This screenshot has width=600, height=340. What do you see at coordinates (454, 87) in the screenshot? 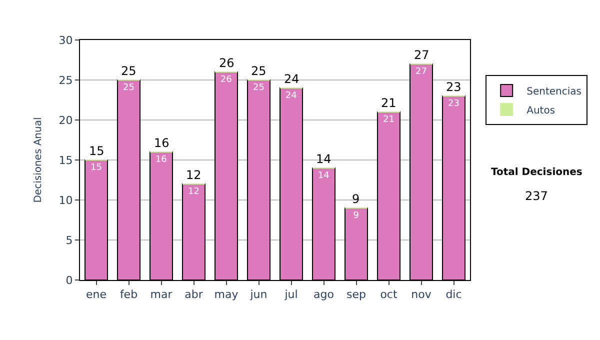
I see `total-label: 23` at bounding box center [454, 87].